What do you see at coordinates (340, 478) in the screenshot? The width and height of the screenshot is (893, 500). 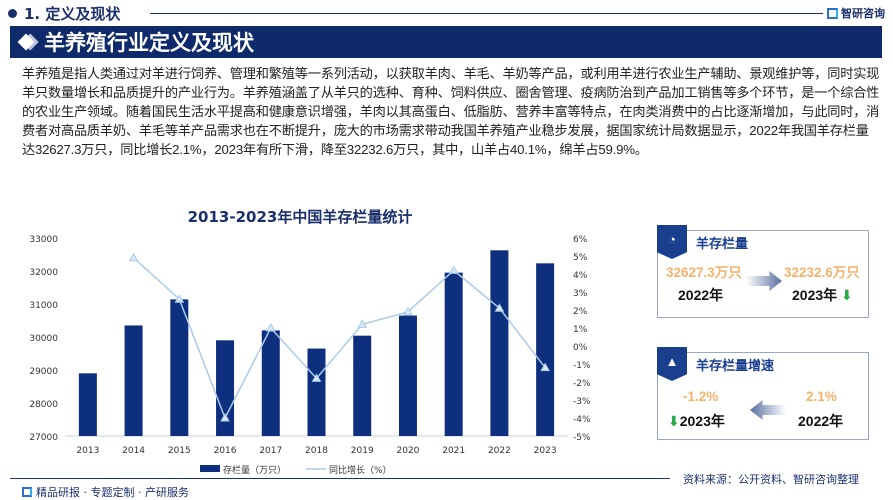 I see `footer-divider` at bounding box center [340, 478].